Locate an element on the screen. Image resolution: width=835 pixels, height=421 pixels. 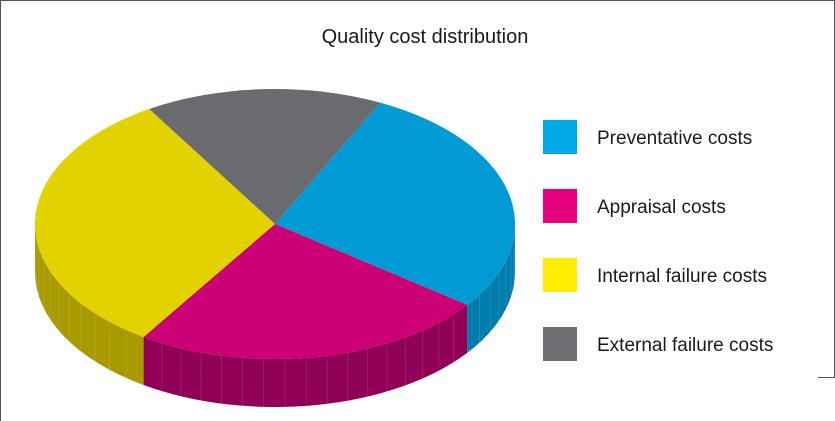
chart-title: Quality cost distribution is located at coordinates (425, 37).